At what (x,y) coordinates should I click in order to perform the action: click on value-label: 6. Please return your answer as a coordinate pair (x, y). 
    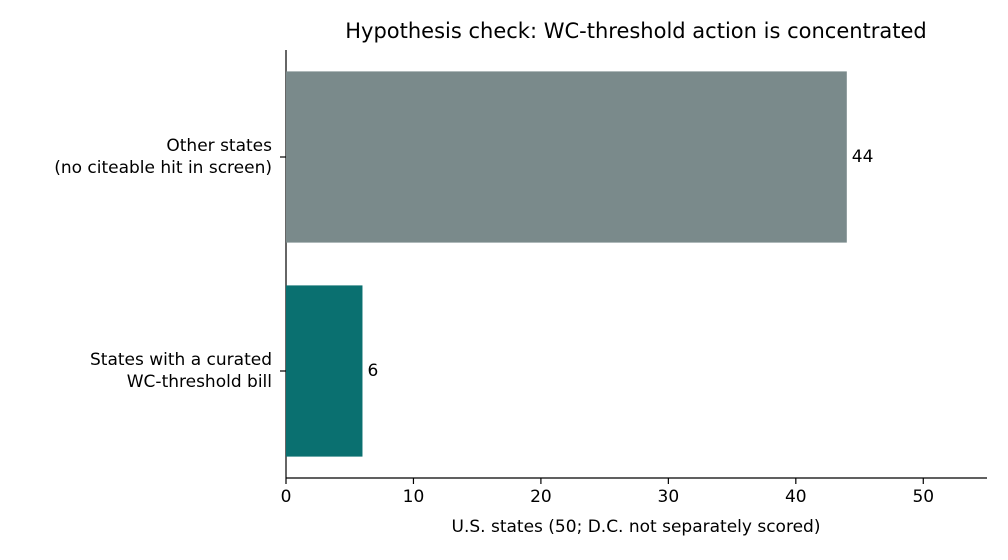
    Looking at the image, I should click on (372, 371).